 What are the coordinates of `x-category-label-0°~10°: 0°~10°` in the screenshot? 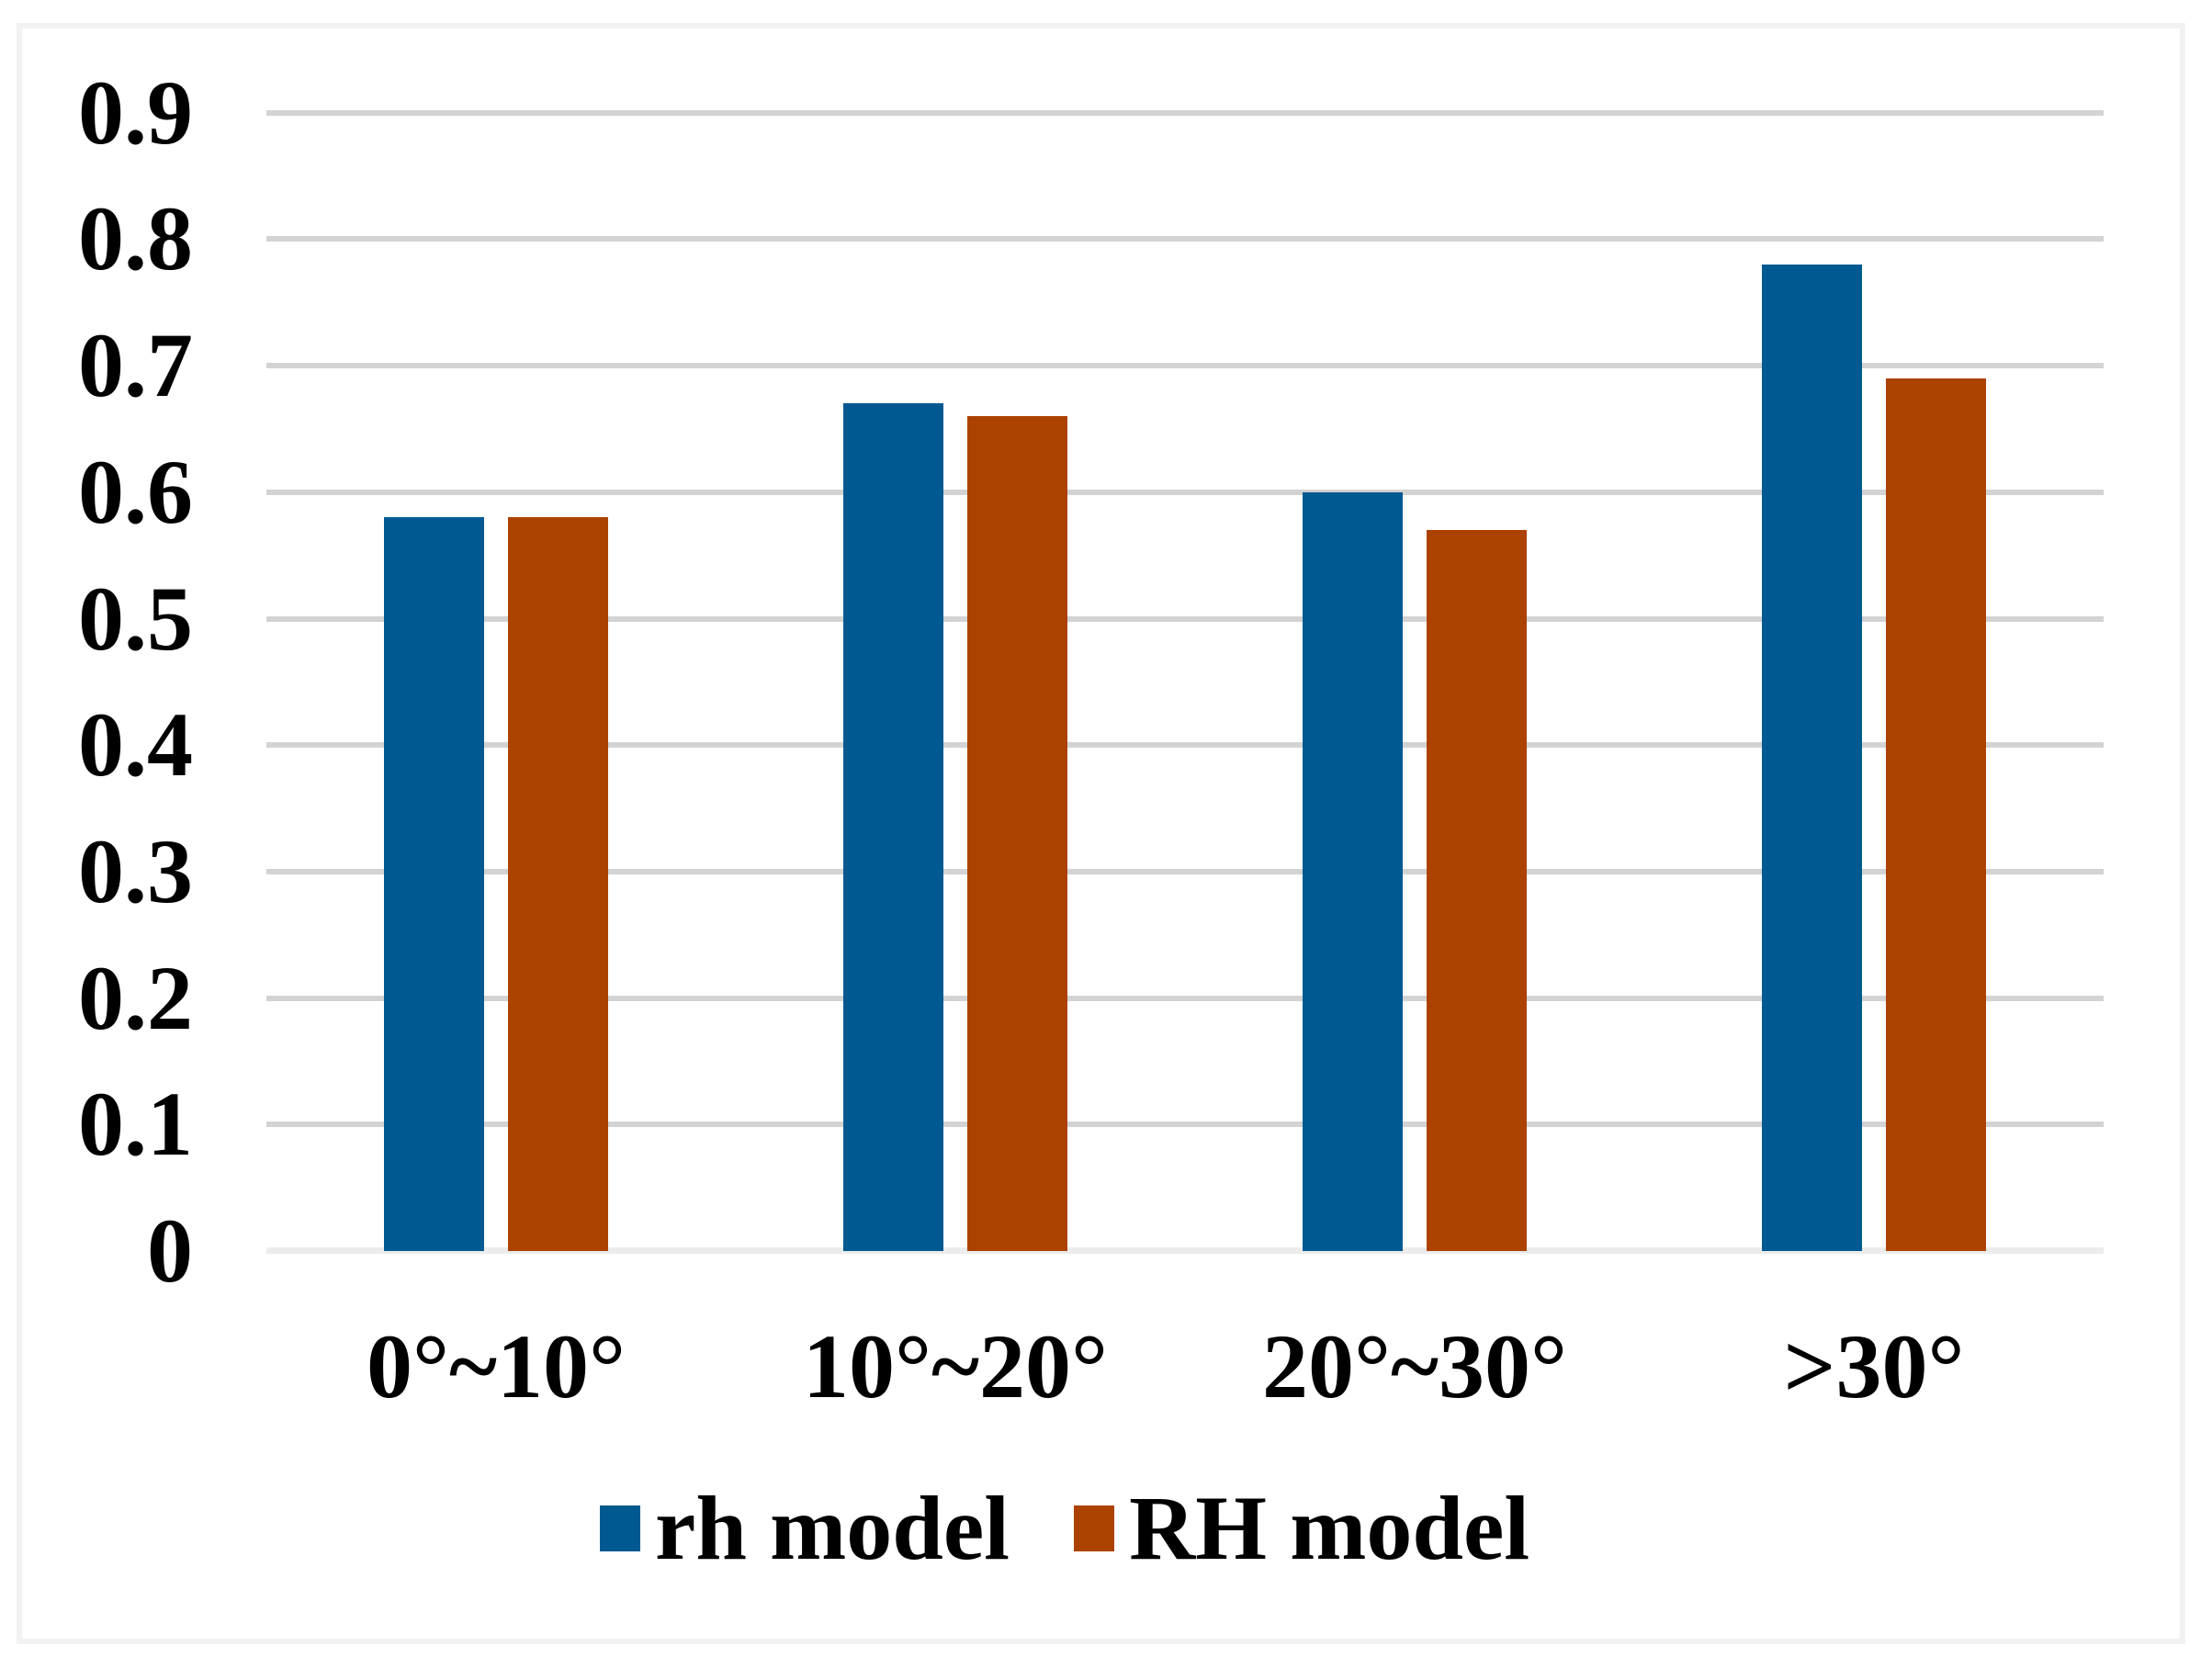 It's located at (496, 1366).